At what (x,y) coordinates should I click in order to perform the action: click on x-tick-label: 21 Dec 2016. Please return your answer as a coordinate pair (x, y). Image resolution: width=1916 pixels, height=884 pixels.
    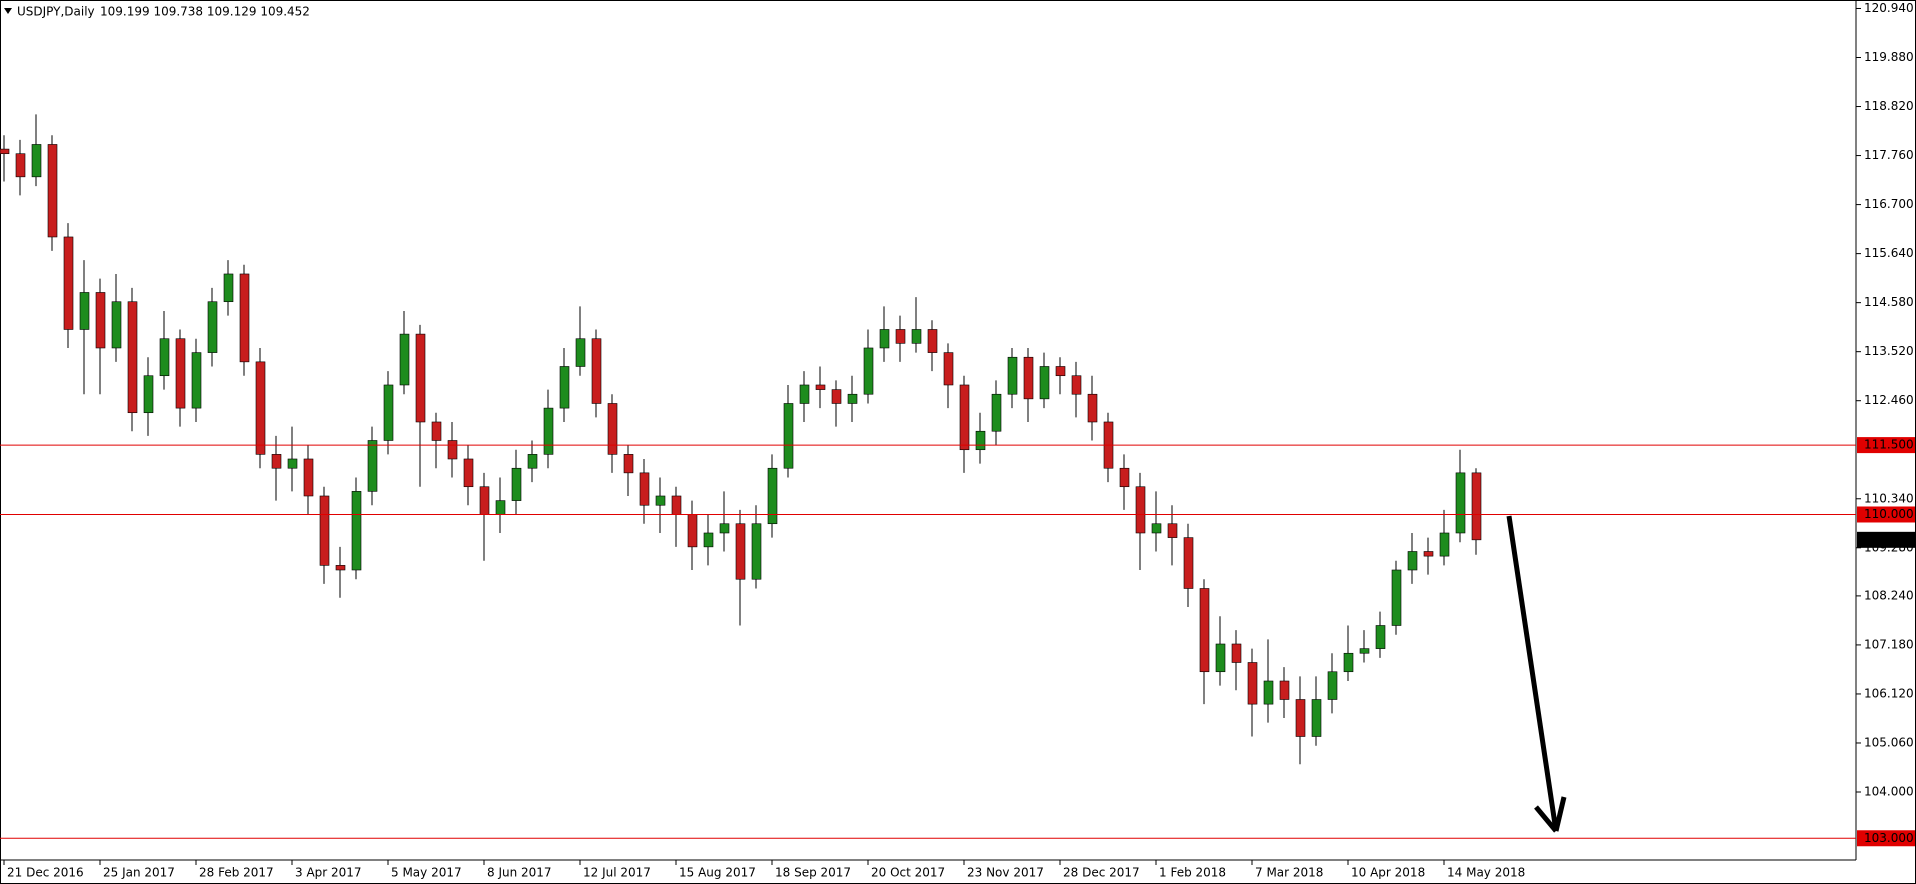
    Looking at the image, I should click on (45, 873).